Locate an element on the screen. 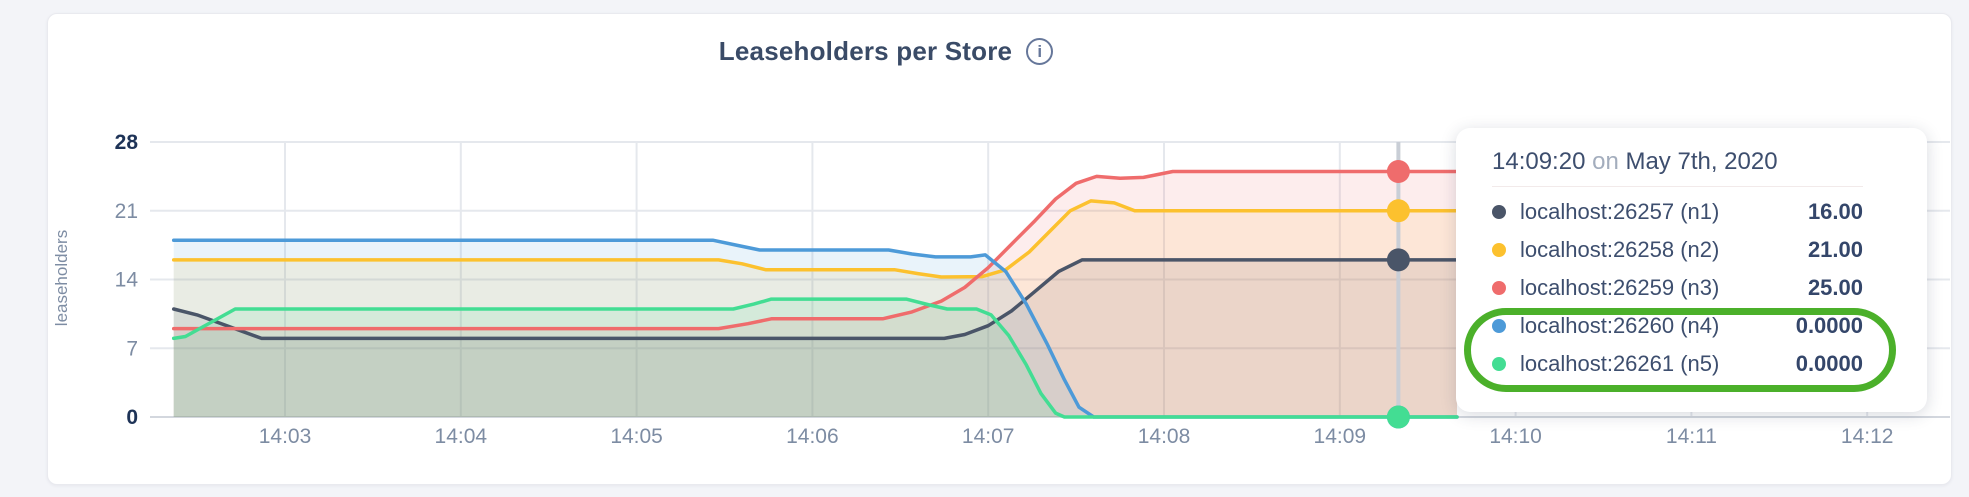 This screenshot has height=497, width=1969. x-tick-label: 14:12 is located at coordinates (1867, 436).